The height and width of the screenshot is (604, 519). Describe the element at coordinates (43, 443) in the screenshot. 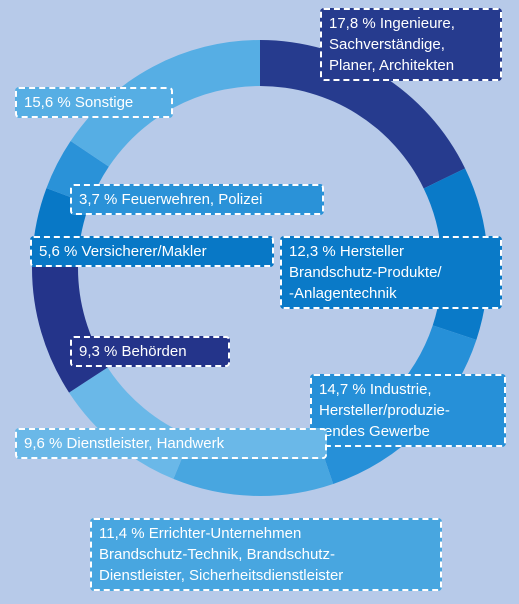

I see `value-label: 9,6 %` at that location.